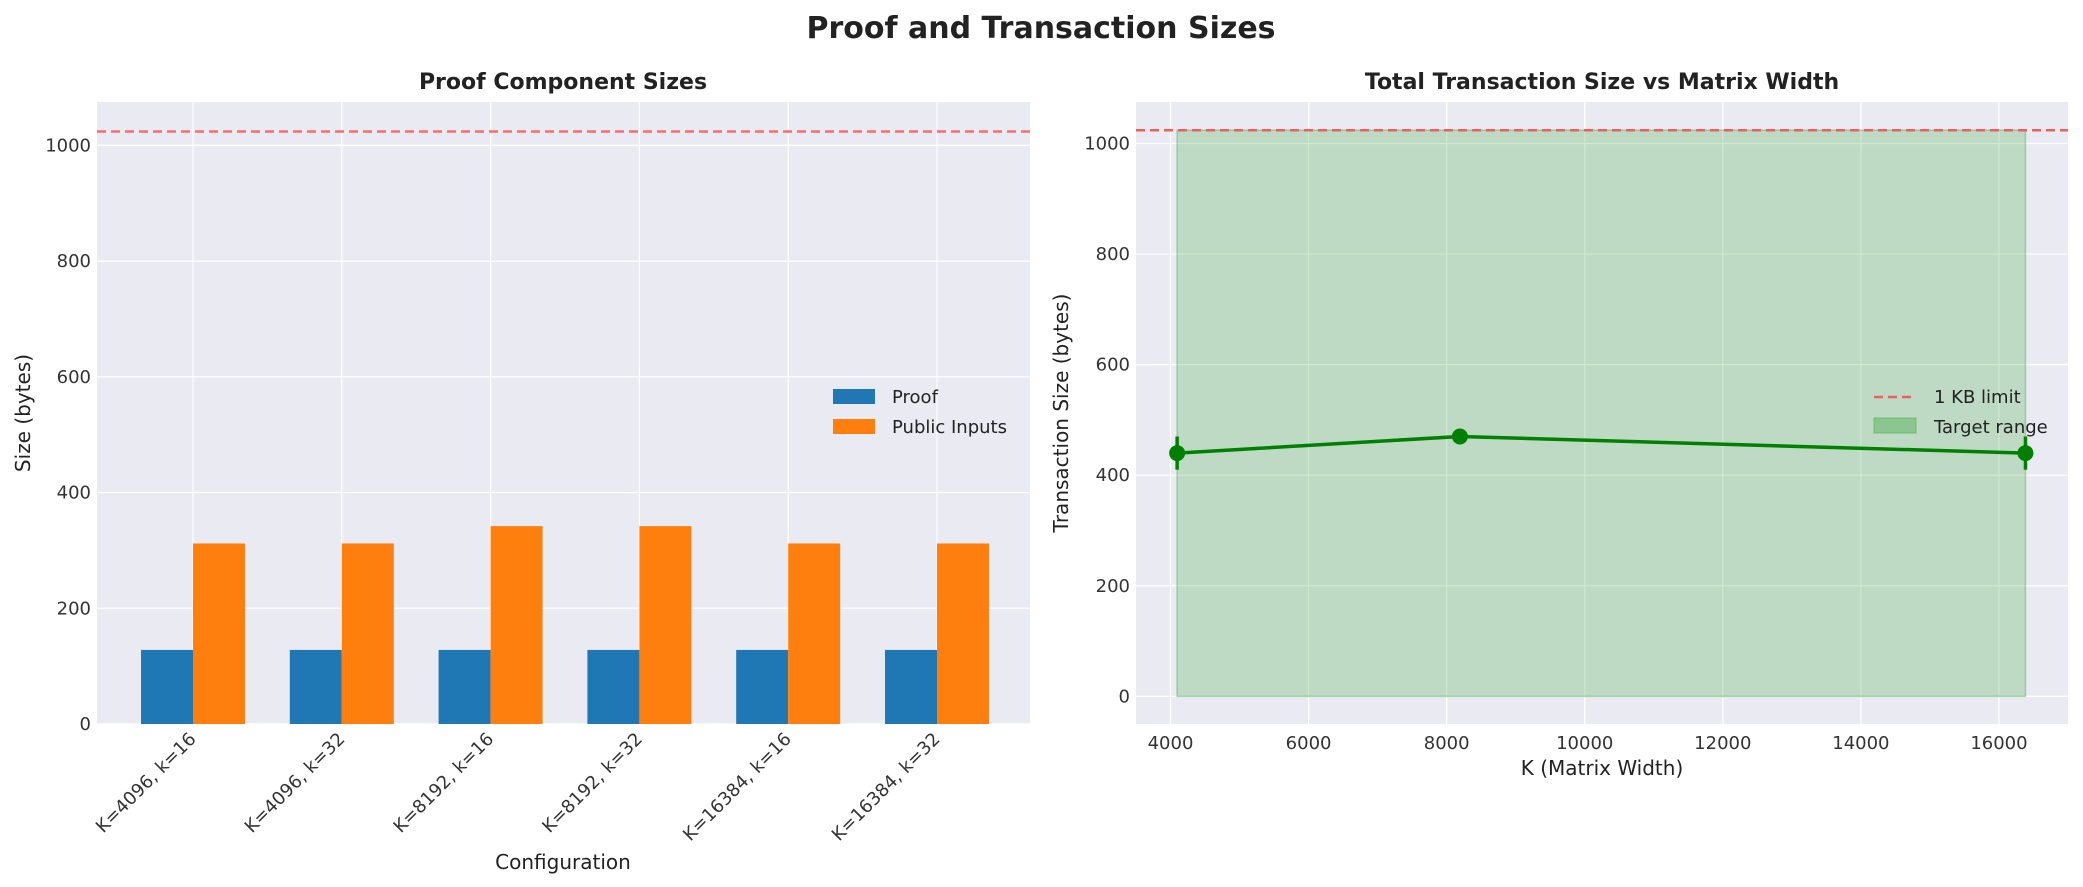  What do you see at coordinates (146, 783) in the screenshot?
I see `x-tick-label: K=4096, k=16` at bounding box center [146, 783].